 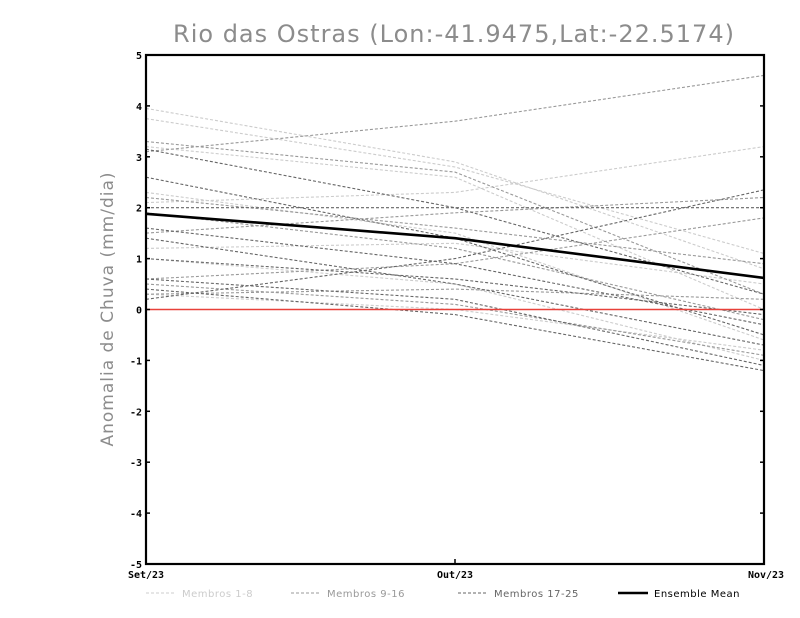 What do you see at coordinates (455, 575) in the screenshot?
I see `x-tick-label: Out/23` at bounding box center [455, 575].